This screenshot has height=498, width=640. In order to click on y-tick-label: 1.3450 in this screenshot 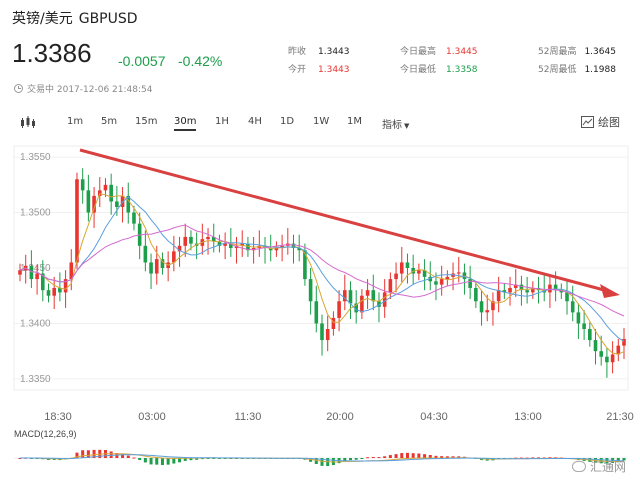, I will do `click(35, 268)`.